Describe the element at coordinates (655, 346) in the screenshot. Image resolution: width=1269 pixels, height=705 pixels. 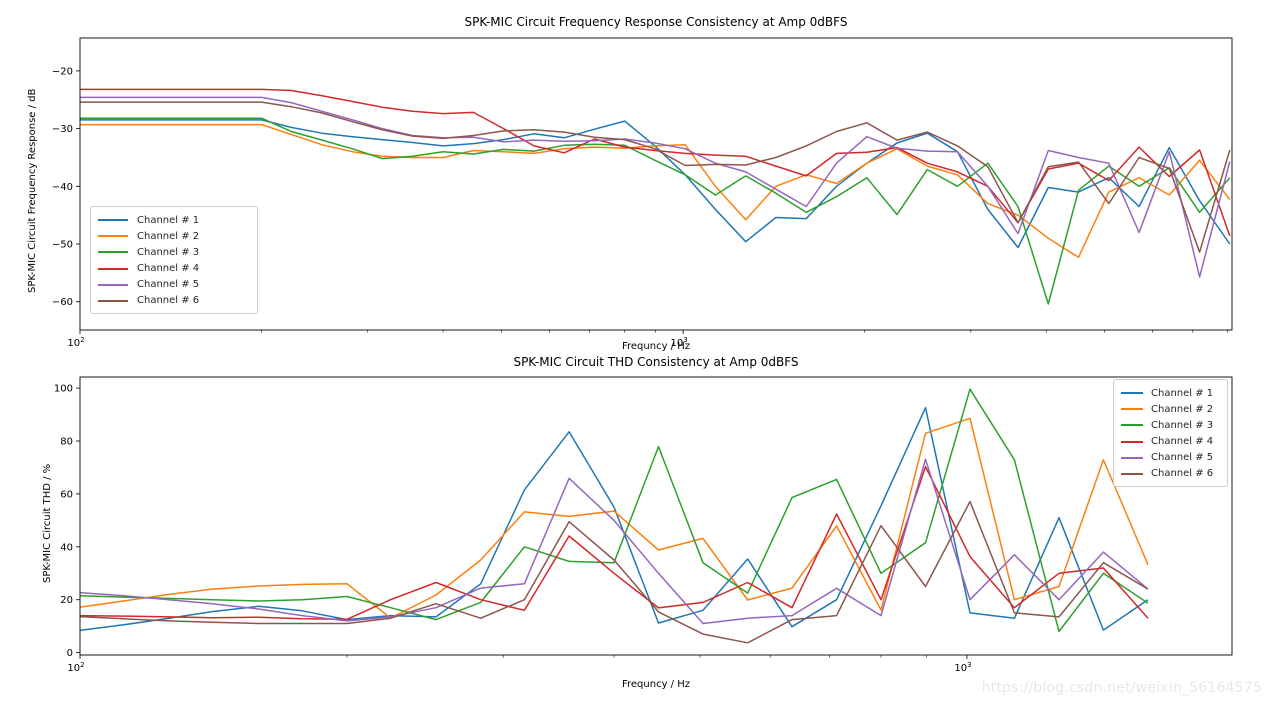
I see `top-chart-x-axis-label: Frequncy / Hz` at that location.